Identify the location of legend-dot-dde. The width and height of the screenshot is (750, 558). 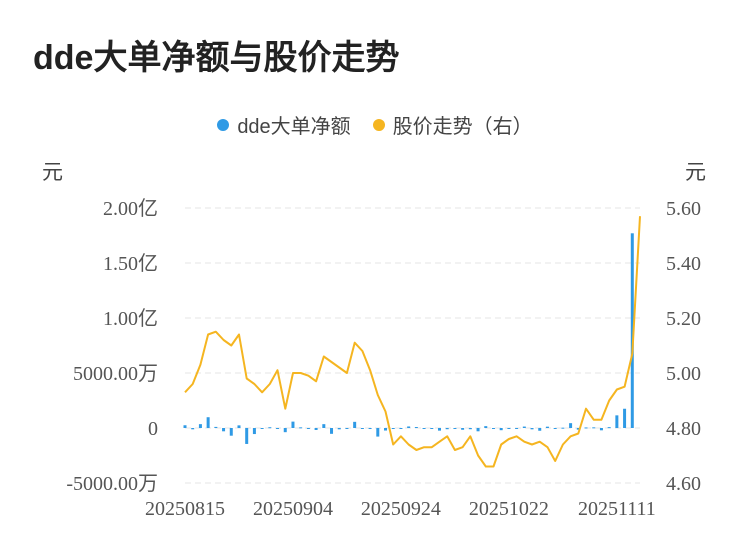
(223, 124).